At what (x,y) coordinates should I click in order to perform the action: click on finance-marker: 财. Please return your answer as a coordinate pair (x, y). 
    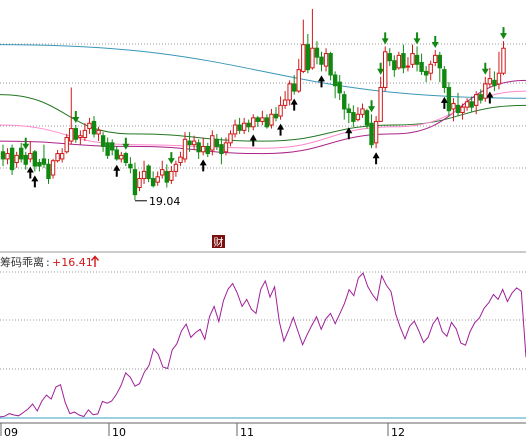
    Looking at the image, I should click on (218, 242).